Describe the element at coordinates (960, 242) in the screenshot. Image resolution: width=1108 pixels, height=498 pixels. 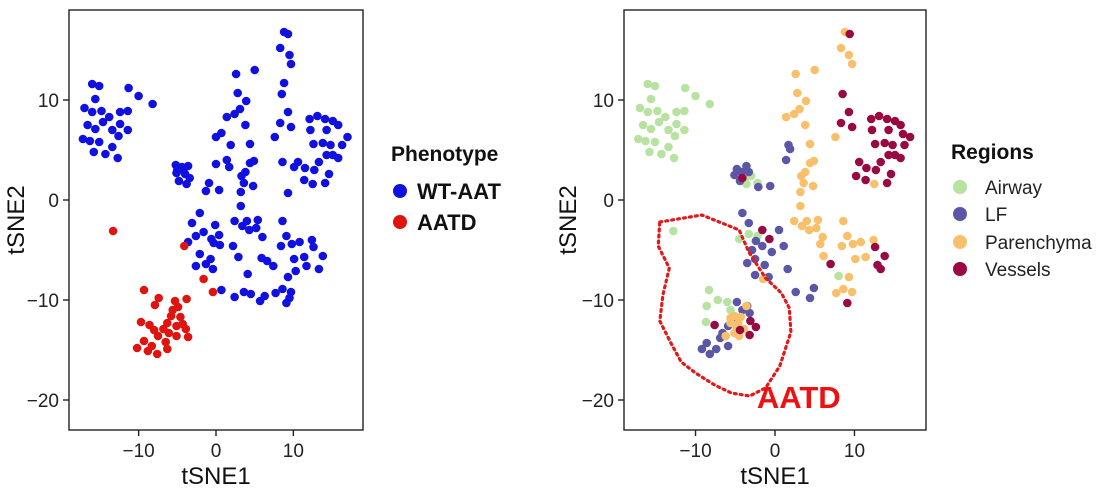
I see `legend-key-parenchyma` at that location.